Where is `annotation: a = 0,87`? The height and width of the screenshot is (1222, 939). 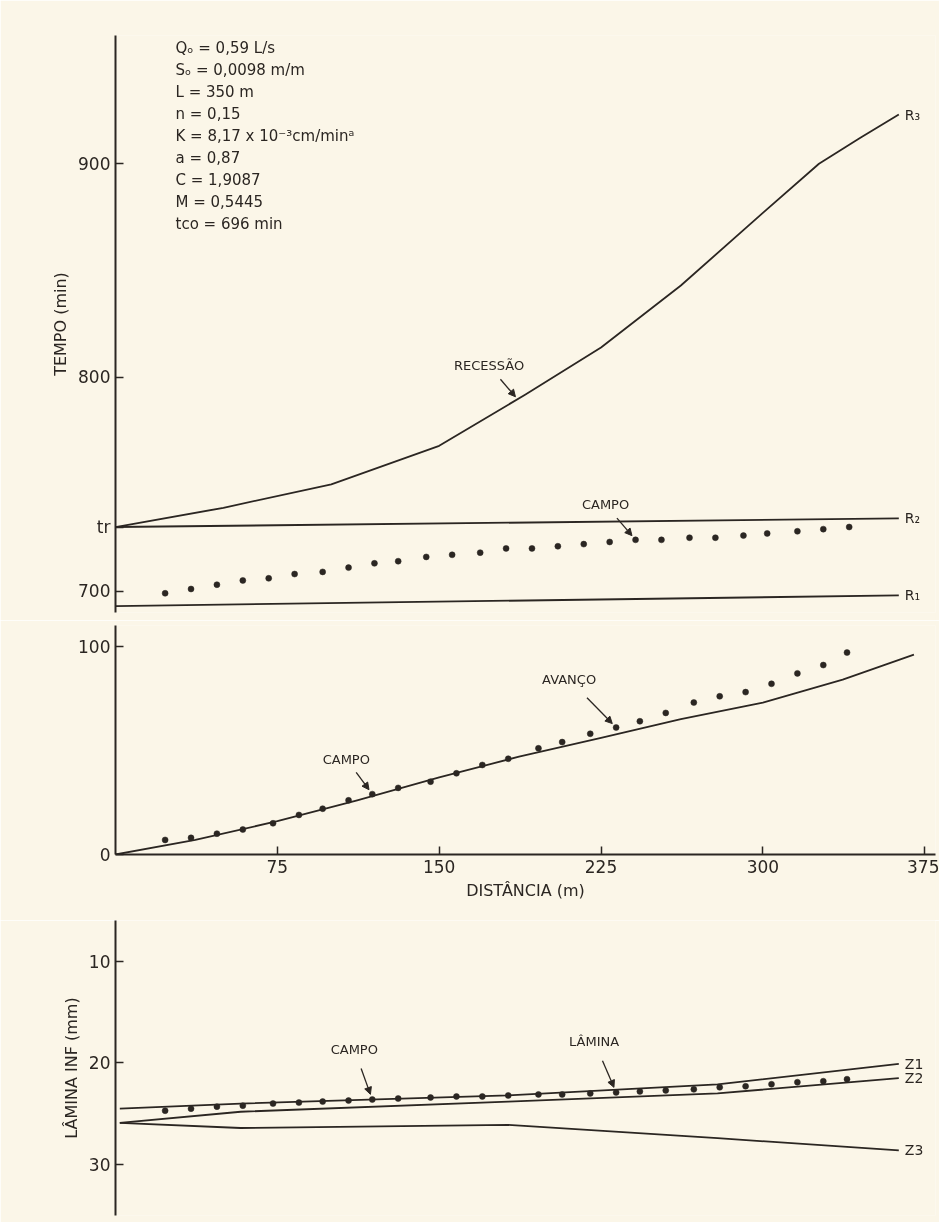 annotation: a = 0,87 is located at coordinates (208, 157).